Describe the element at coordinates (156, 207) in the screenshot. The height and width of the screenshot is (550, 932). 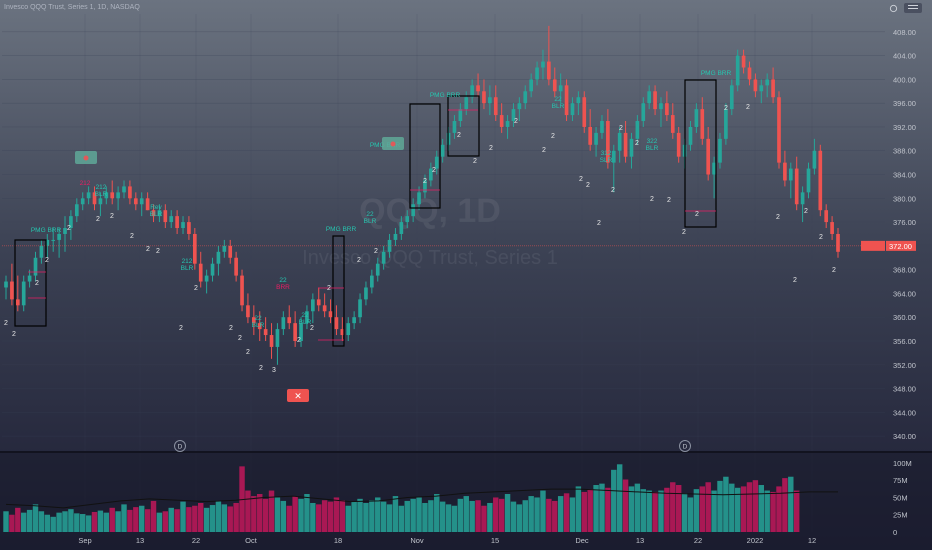
I see `pattern-annotation: Rev` at that location.